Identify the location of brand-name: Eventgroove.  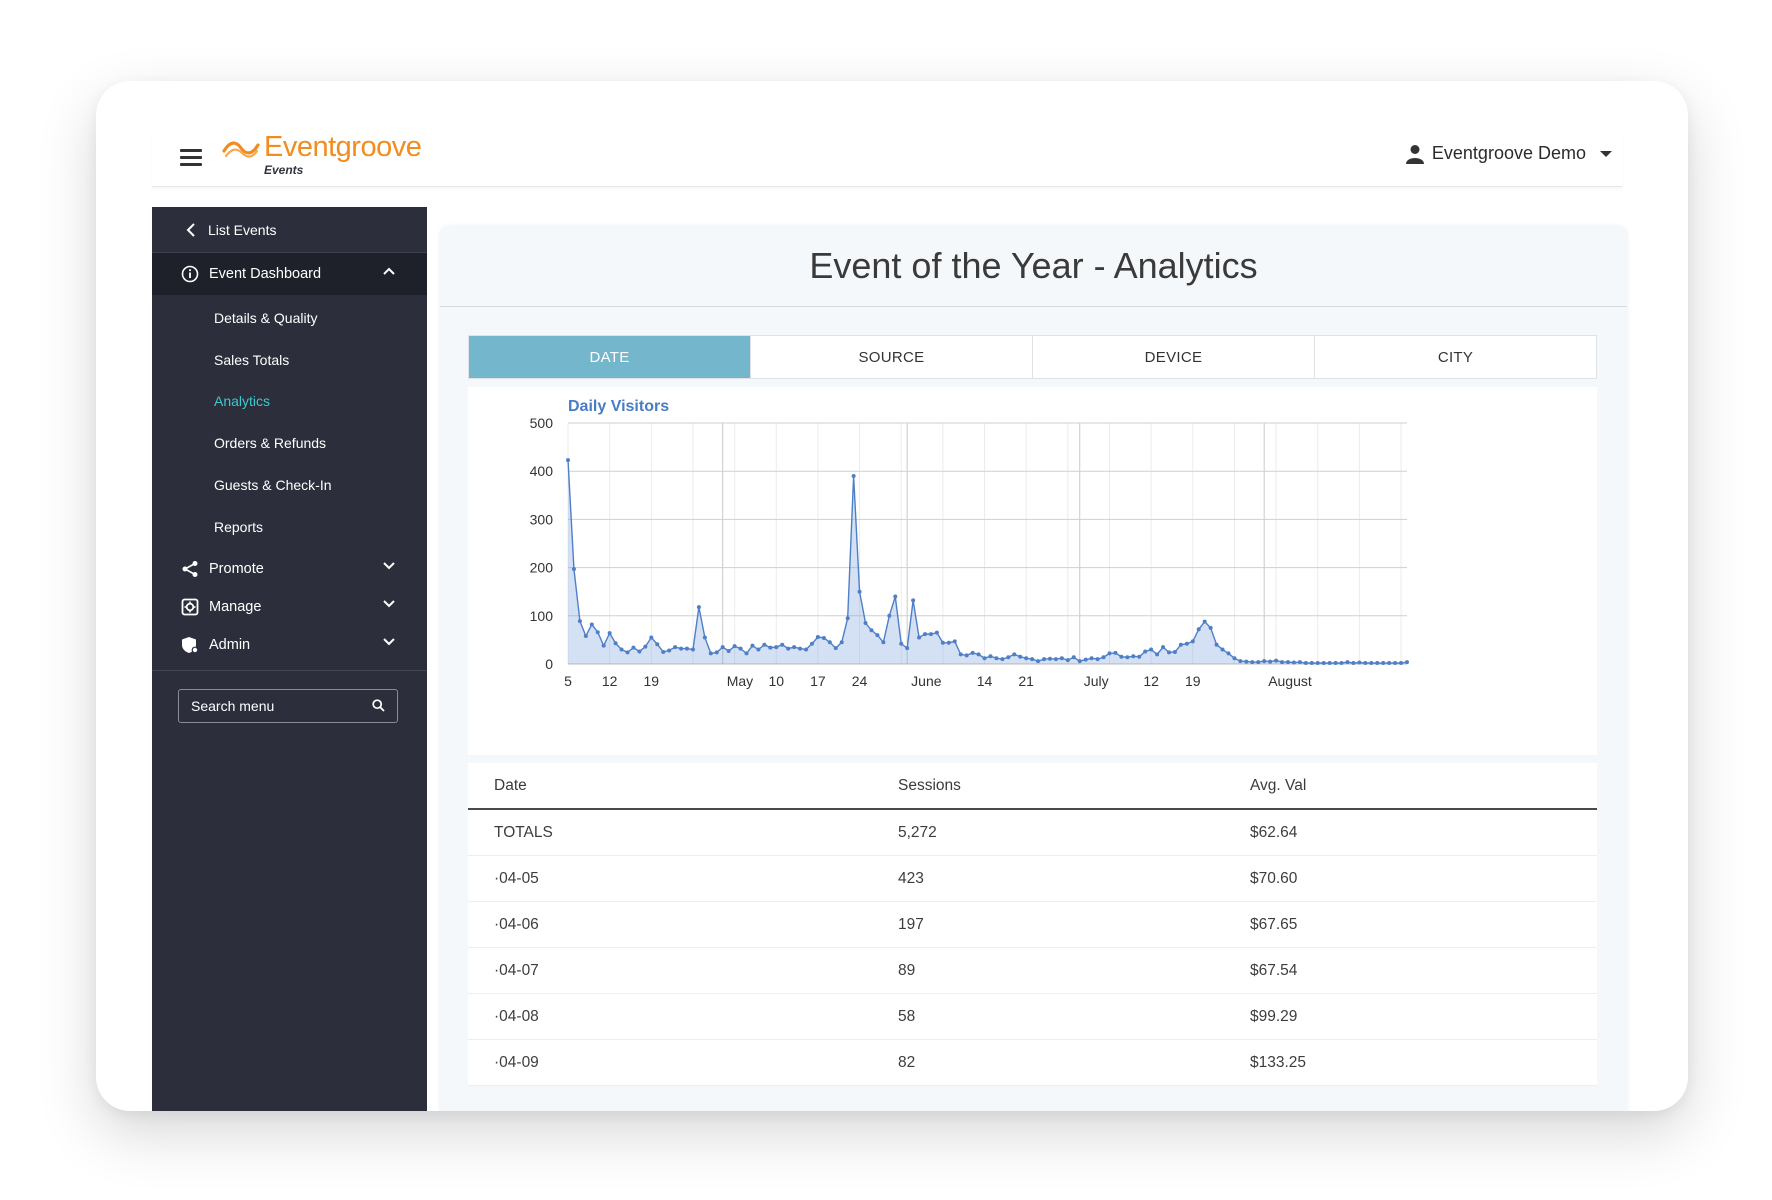
(343, 147).